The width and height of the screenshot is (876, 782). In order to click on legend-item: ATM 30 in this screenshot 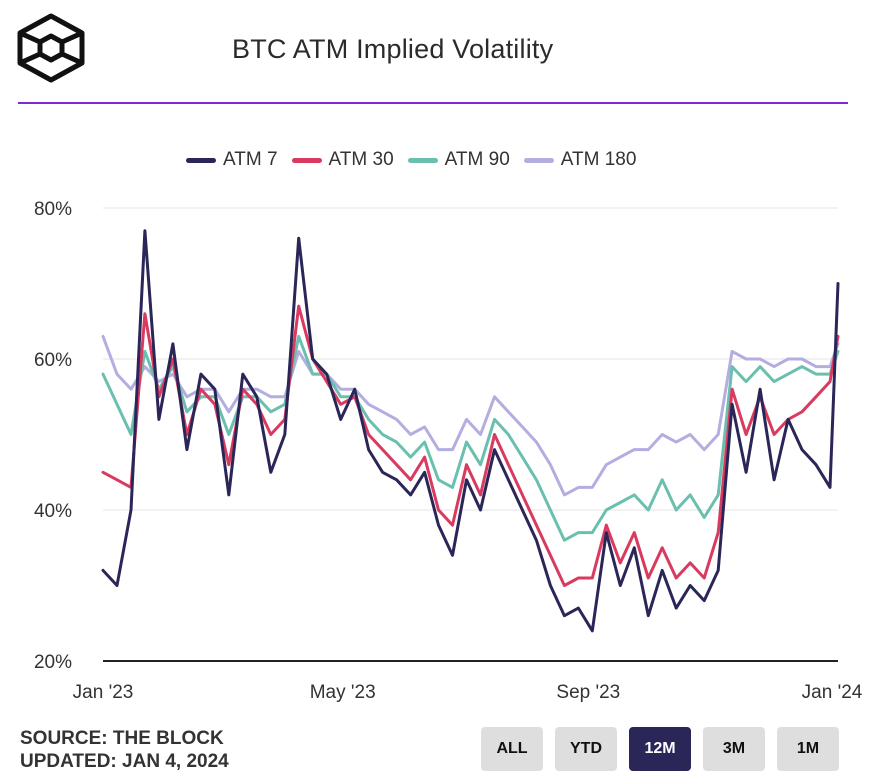, I will do `click(342, 160)`.